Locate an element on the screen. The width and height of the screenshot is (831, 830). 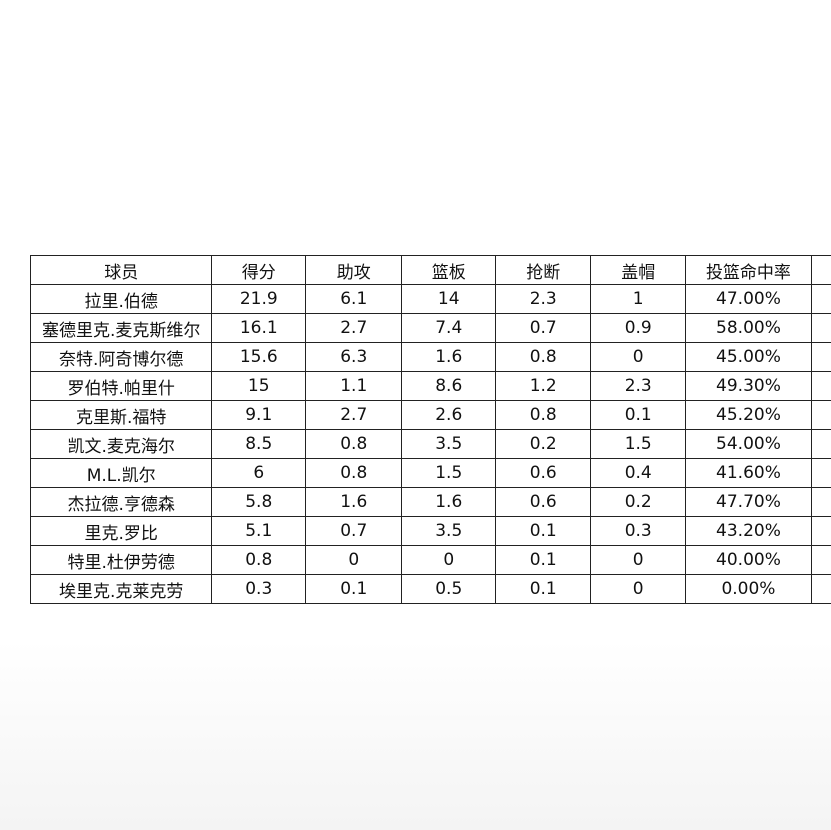
player-cell: 塞德里克.麦克斯维尔 is located at coordinates (121, 328).